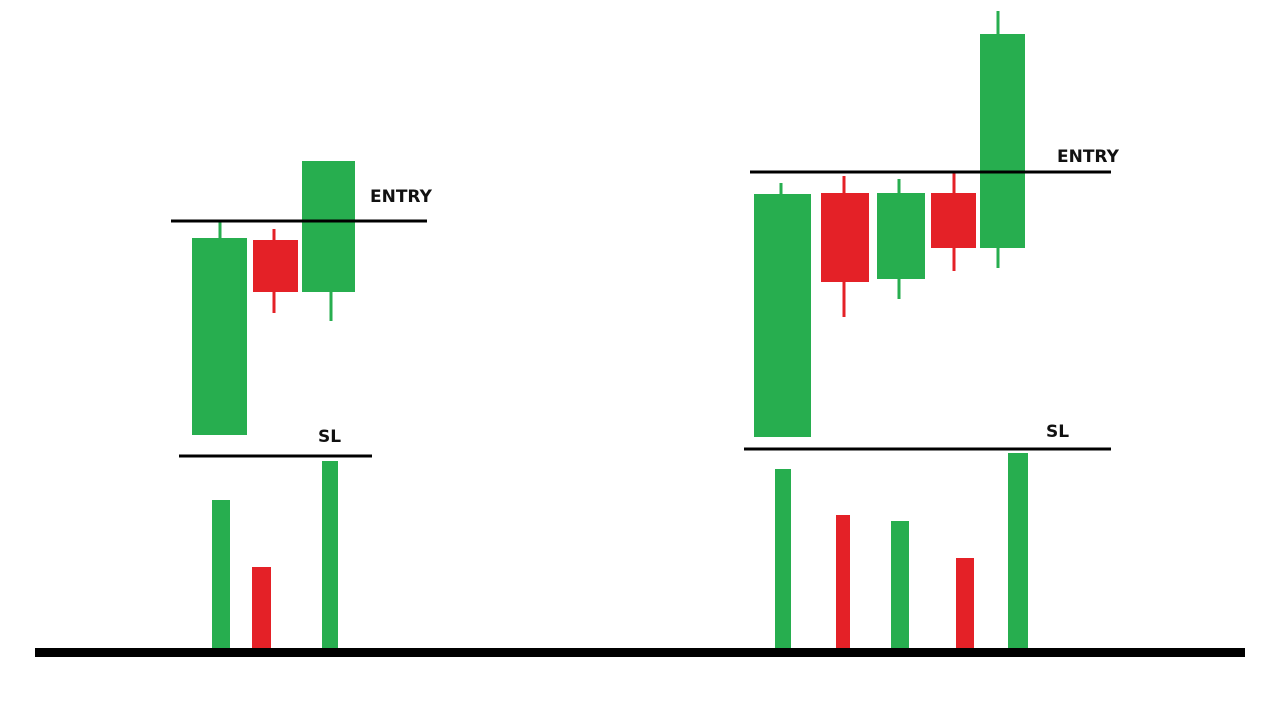 Image resolution: width=1280 pixels, height=720 pixels. I want to click on baseline, so click(640, 652).